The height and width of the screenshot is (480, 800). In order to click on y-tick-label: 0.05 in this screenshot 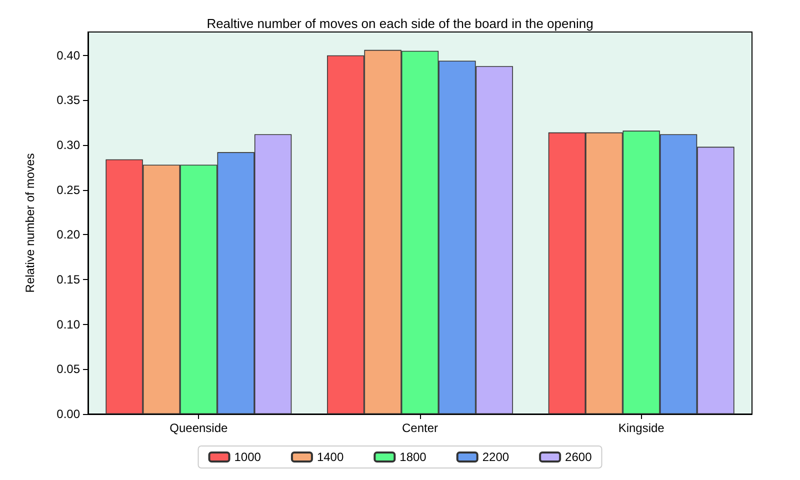, I will do `click(68, 369)`.